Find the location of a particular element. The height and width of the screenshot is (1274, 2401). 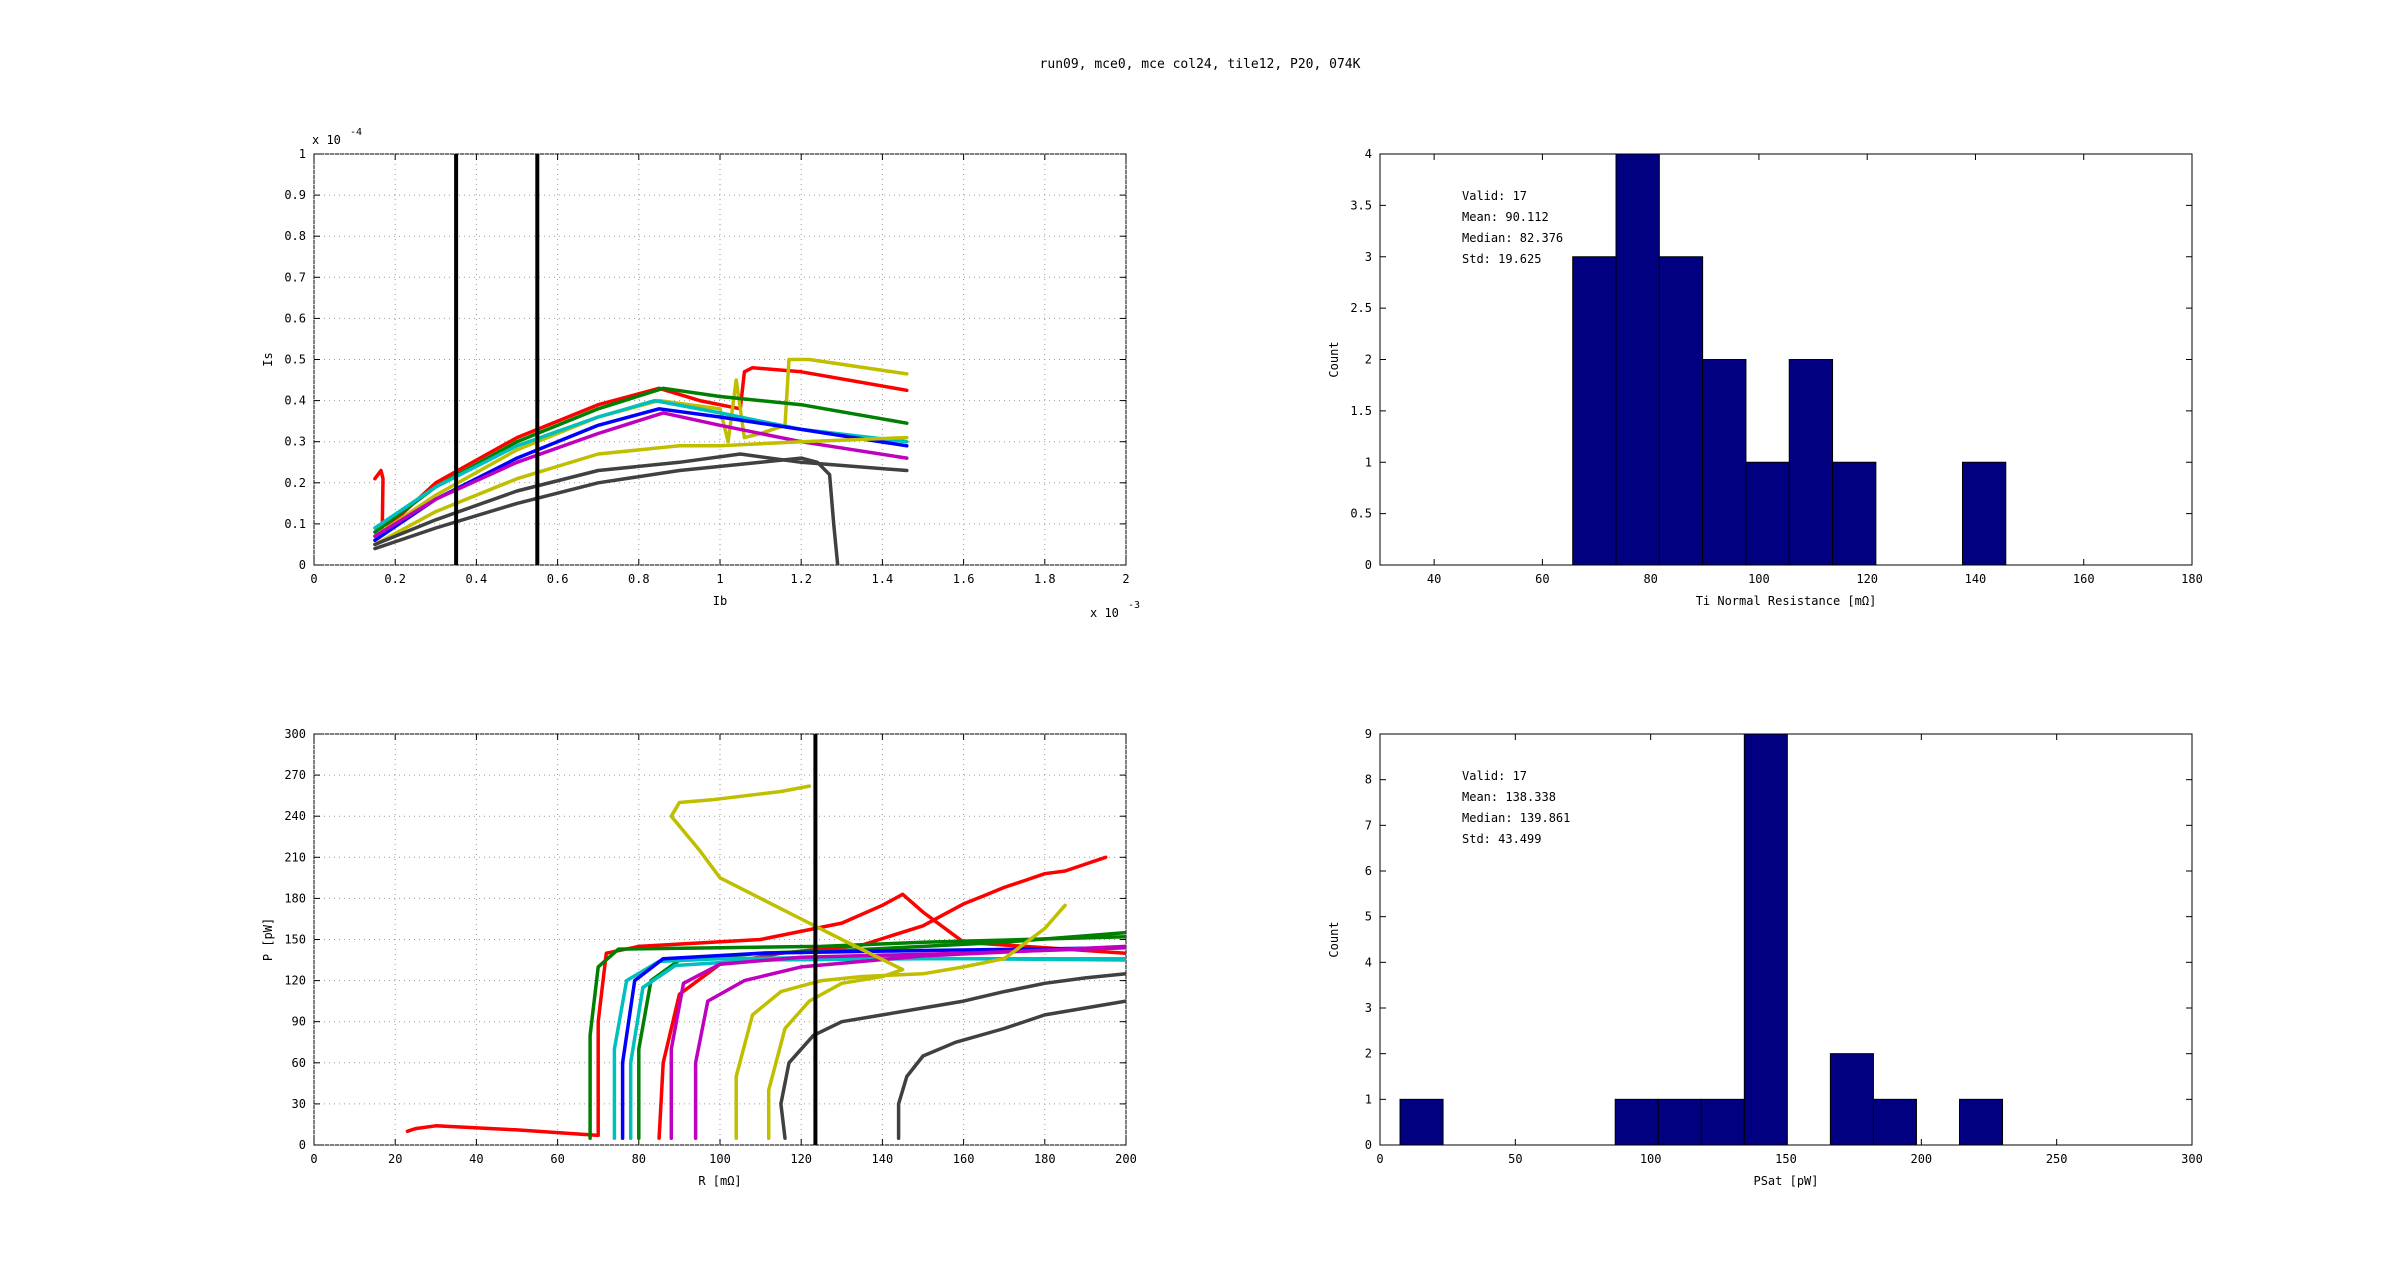

x-tick-label: 1.2 is located at coordinates (801, 579).